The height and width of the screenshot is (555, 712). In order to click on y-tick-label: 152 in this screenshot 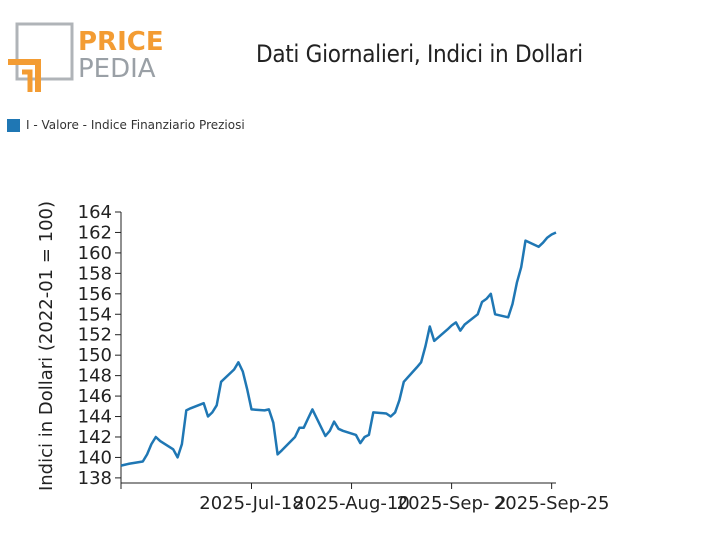, I will do `click(95, 335)`.